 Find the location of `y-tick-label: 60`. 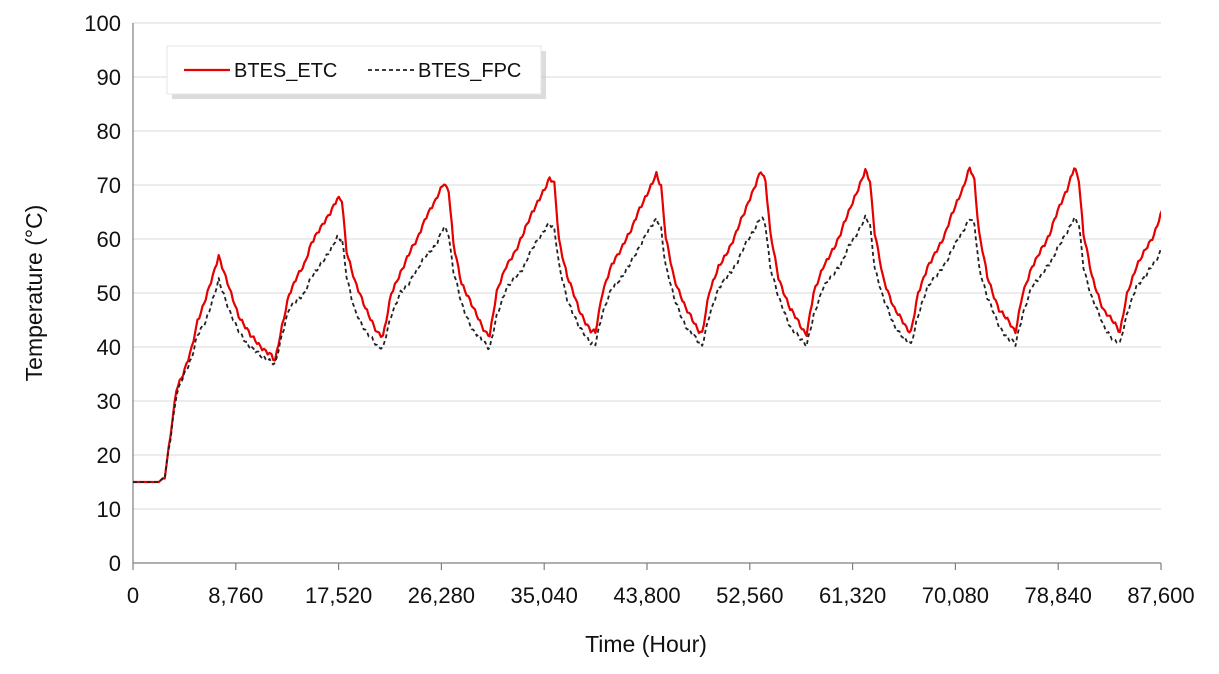

y-tick-label: 60 is located at coordinates (109, 239).